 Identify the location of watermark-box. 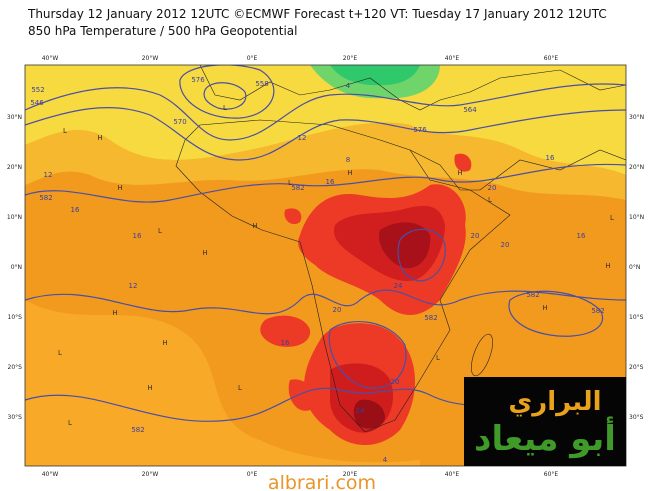
(545, 421).